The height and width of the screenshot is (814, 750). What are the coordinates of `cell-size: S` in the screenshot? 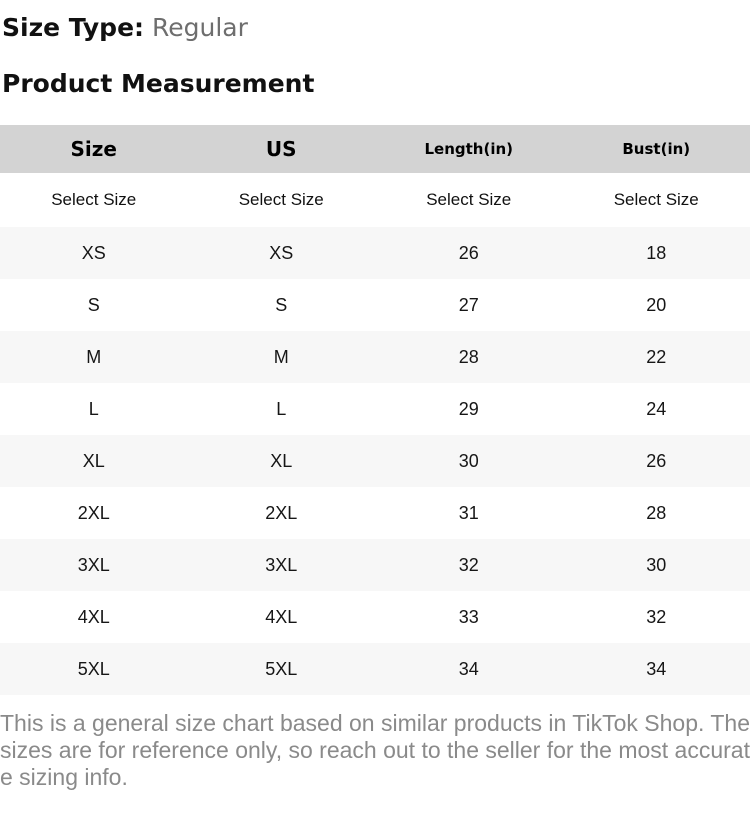 It's located at (93, 304).